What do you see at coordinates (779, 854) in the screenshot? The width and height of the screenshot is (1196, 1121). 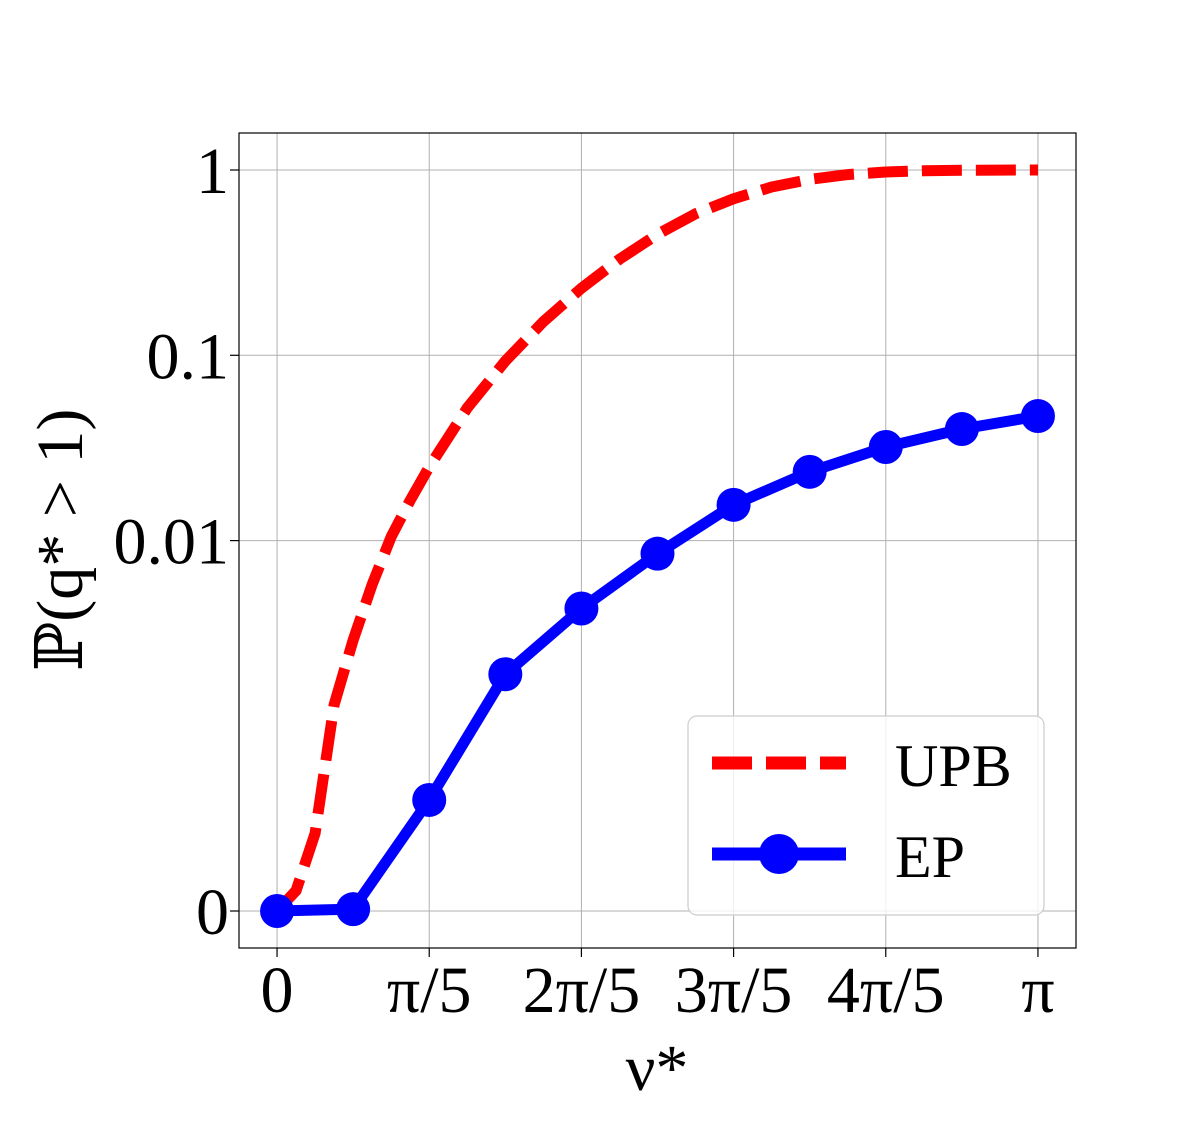 I see `legend-marker-ep` at bounding box center [779, 854].